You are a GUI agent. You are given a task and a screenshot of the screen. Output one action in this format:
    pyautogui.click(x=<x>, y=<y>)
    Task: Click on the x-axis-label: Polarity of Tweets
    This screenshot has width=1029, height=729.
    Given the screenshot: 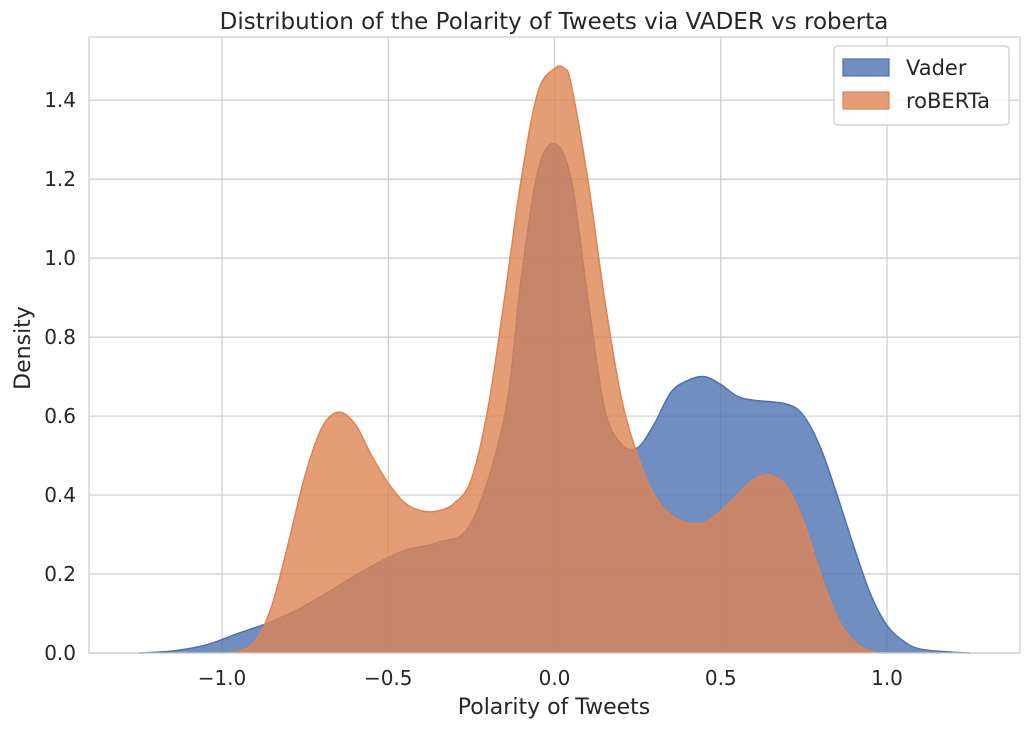 What is the action you would take?
    pyautogui.click(x=554, y=707)
    